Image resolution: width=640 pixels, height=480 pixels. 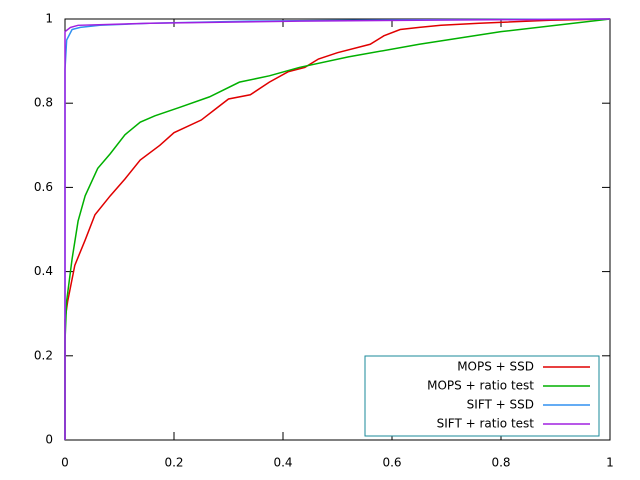 What do you see at coordinates (610, 463) in the screenshot?
I see `x-tick-label: 1` at bounding box center [610, 463].